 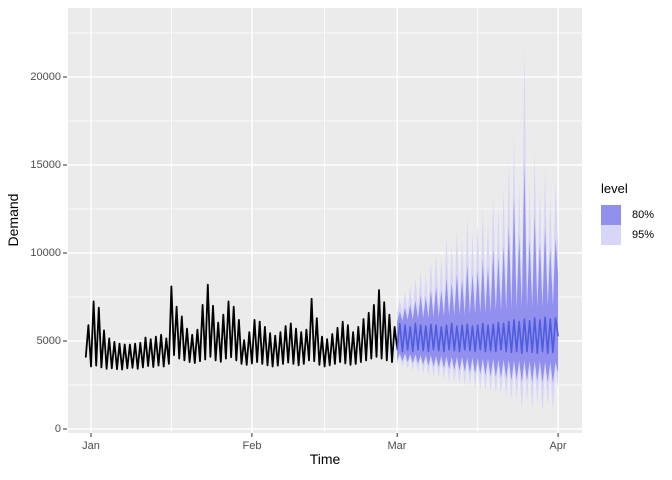 I want to click on legend: level 80% 95%, so click(x=627, y=213).